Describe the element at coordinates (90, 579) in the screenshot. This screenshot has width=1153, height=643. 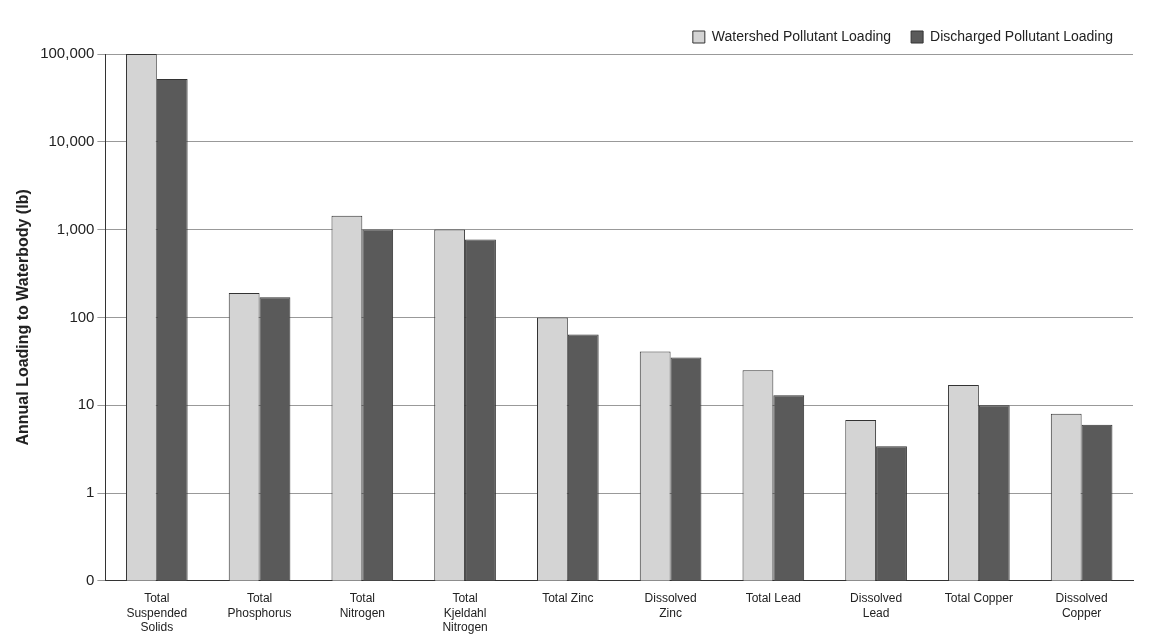
I see `y-tick-label: 0` at that location.